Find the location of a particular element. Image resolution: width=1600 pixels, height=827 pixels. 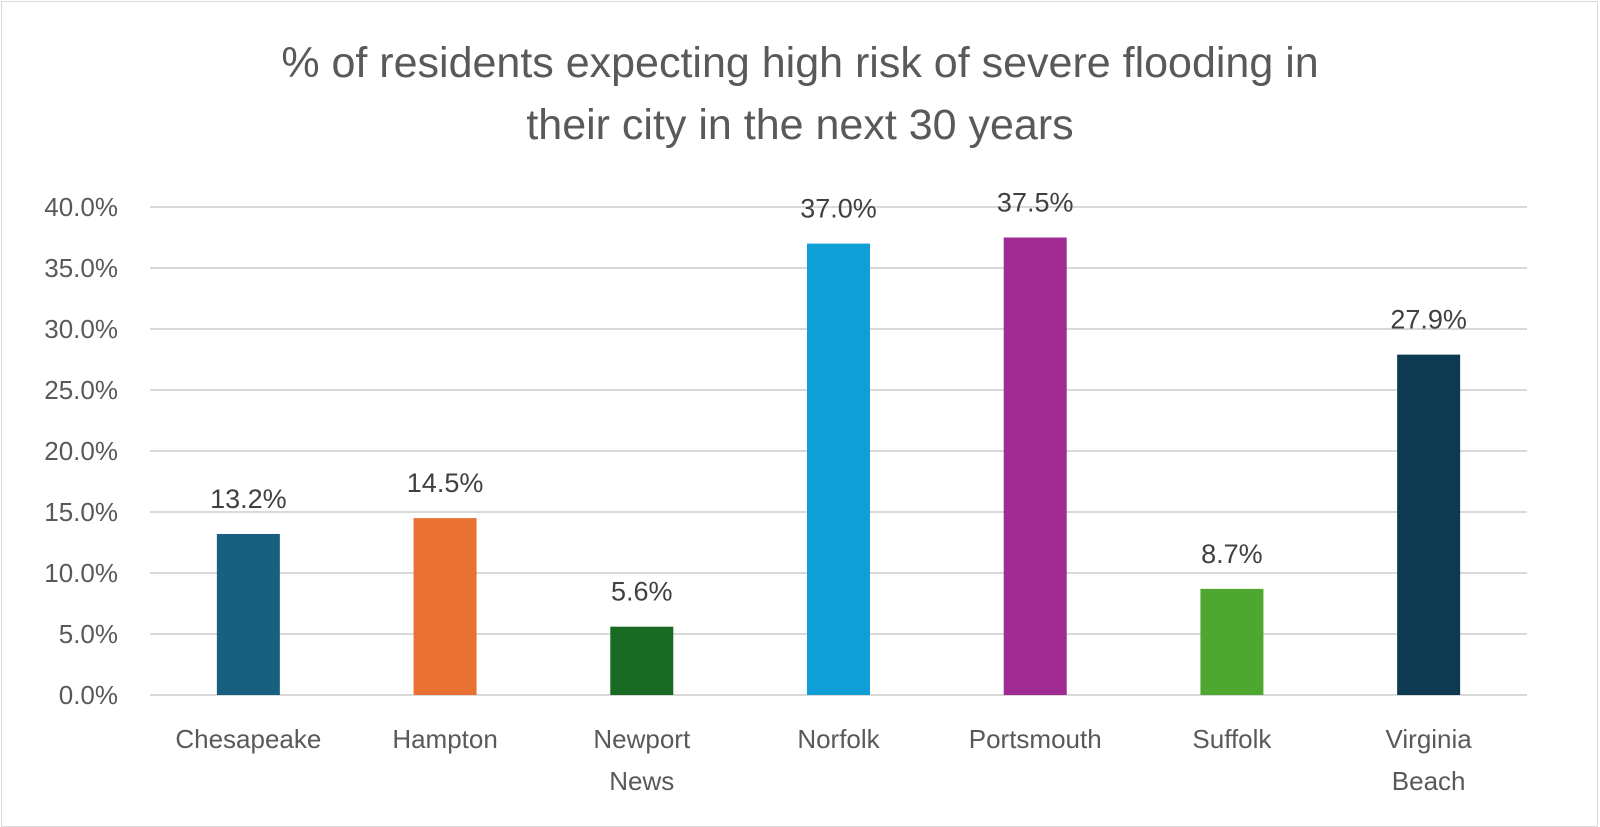

x-category-label: Hampton is located at coordinates (445, 739).